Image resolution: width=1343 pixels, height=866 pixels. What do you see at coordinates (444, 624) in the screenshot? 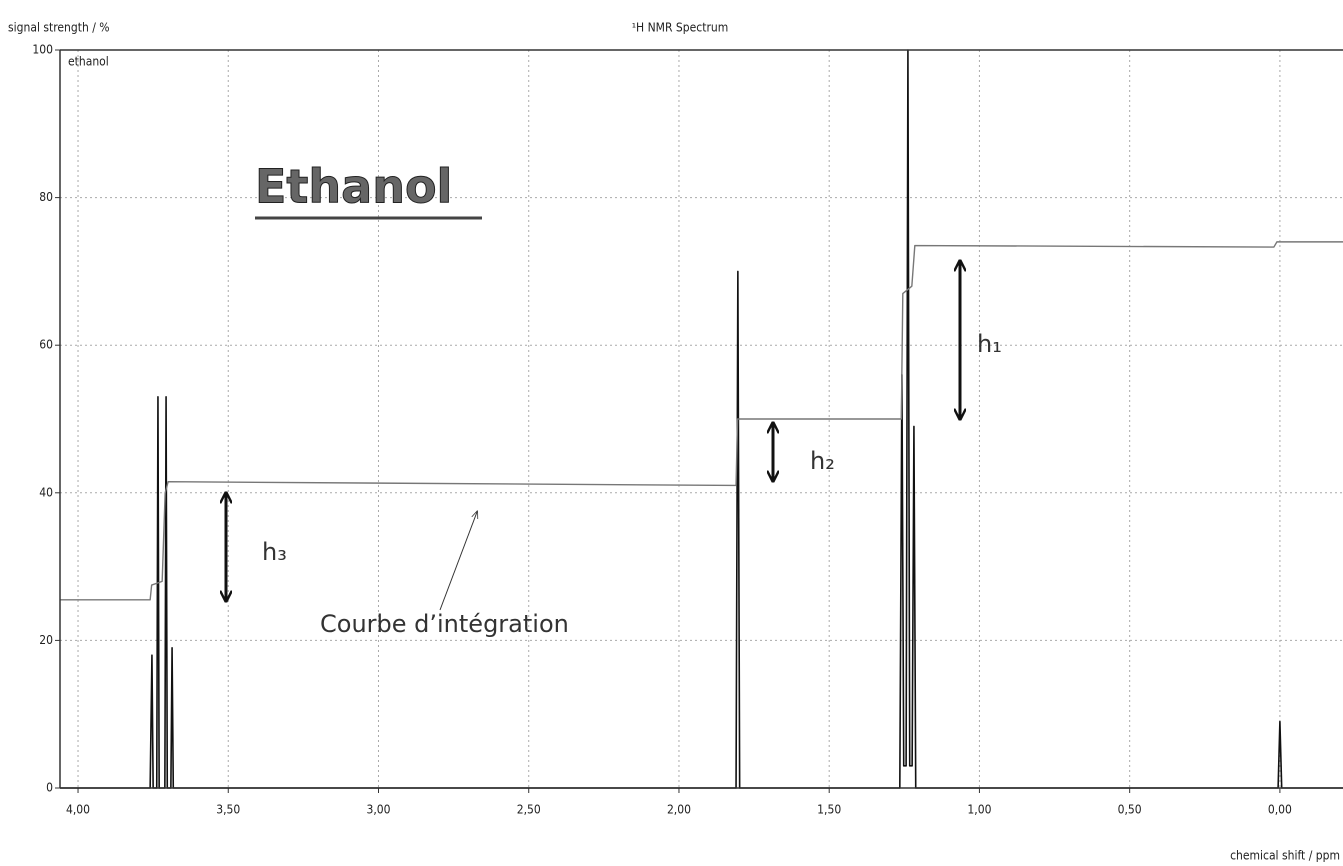
I see `integration-label: Courbe d’intégration` at bounding box center [444, 624].